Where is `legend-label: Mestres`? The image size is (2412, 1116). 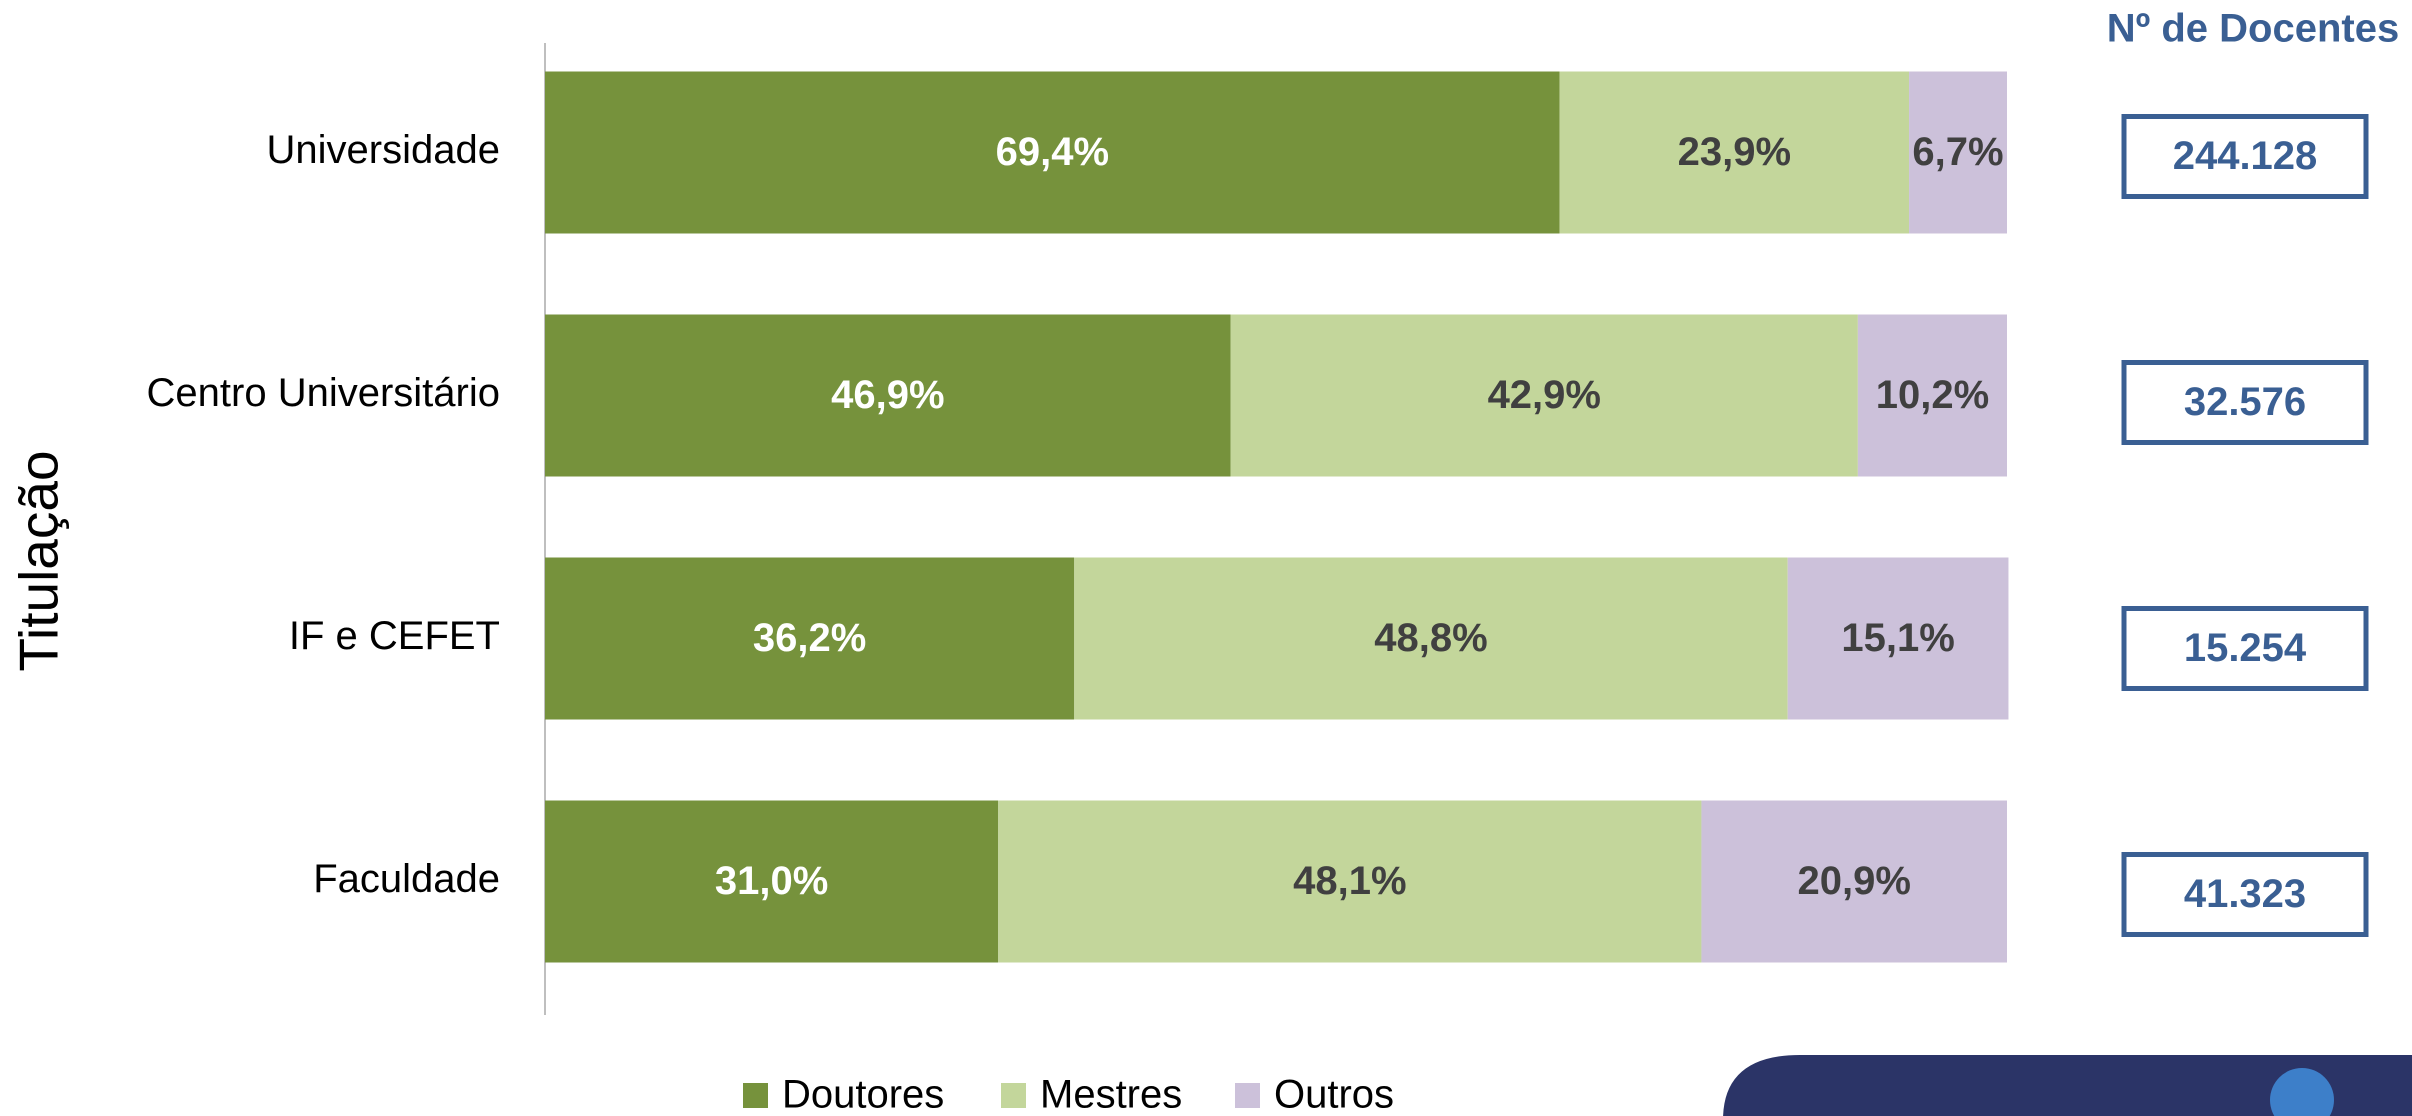
legend-label: Mestres is located at coordinates (1111, 1094).